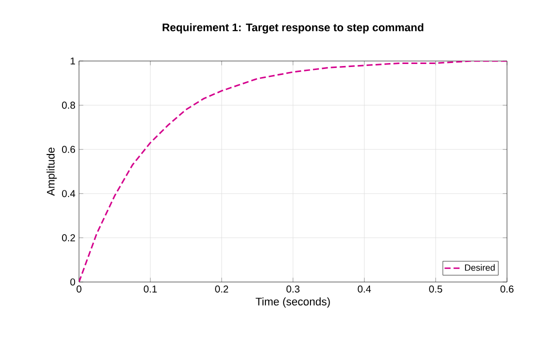 Image resolution: width=560 pixels, height=337 pixels. I want to click on legend-label: Desired, so click(480, 267).